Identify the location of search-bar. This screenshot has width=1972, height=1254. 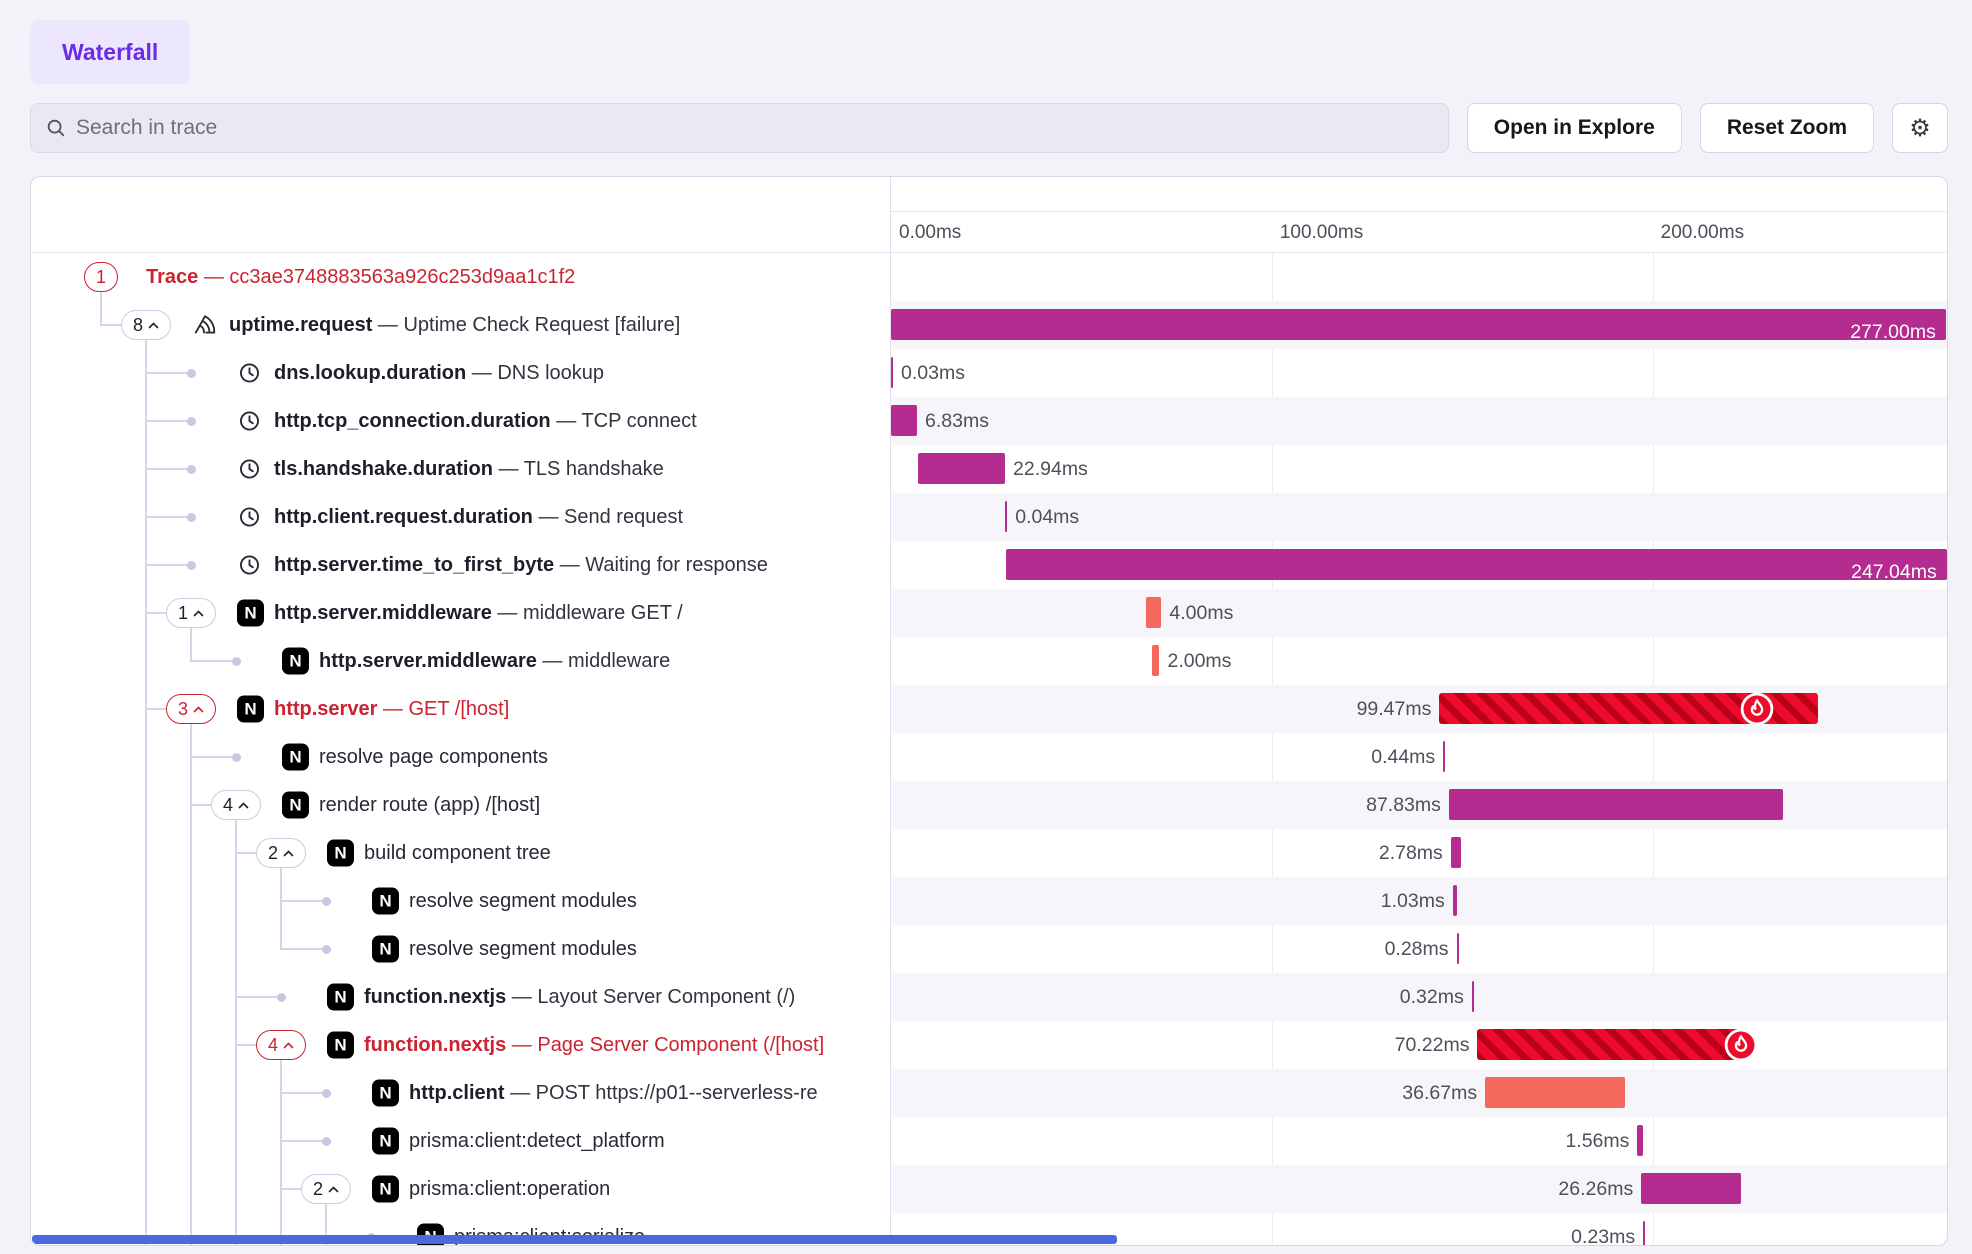
(739, 128).